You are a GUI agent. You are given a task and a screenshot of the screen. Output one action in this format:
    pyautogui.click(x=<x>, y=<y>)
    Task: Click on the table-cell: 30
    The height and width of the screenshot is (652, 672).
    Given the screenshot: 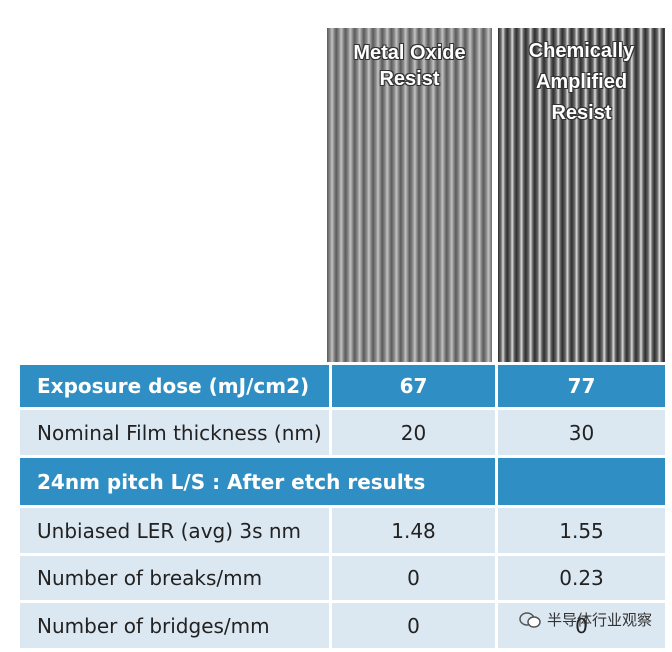 What is the action you would take?
    pyautogui.click(x=581, y=432)
    